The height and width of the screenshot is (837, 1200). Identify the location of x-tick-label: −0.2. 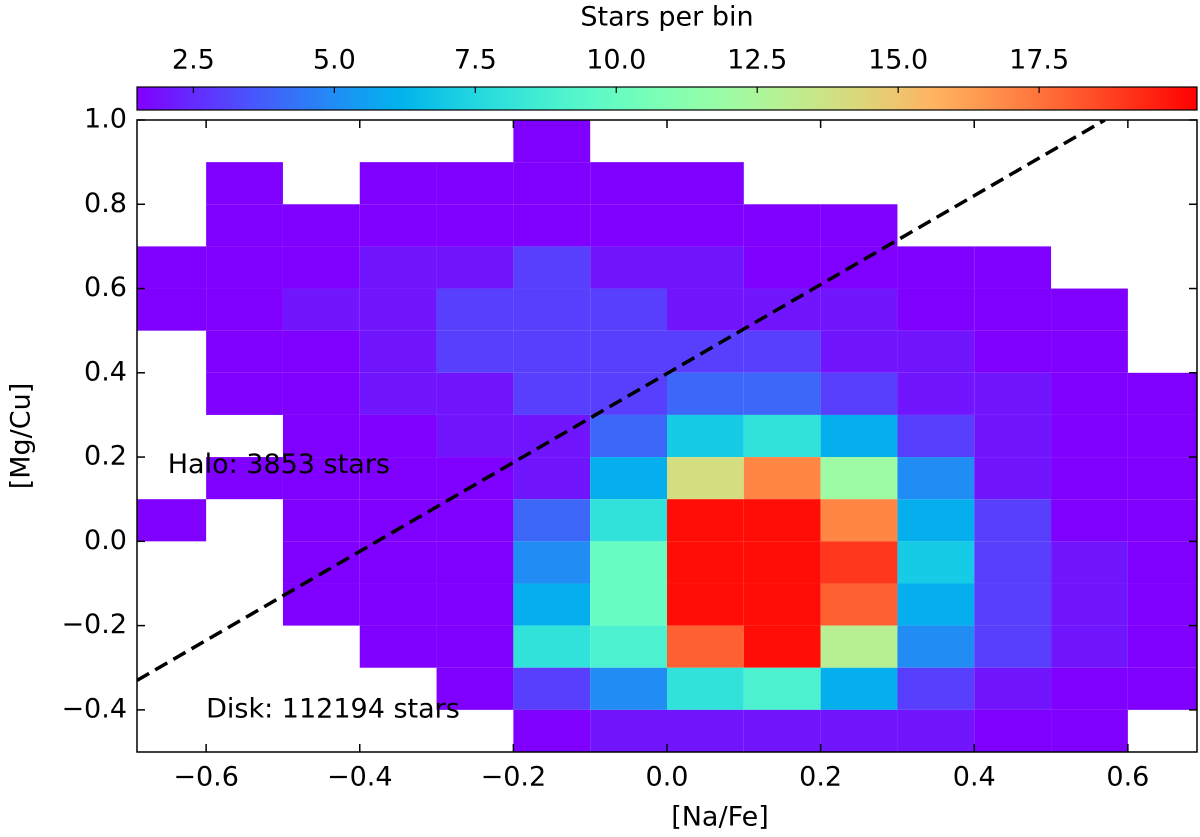
(514, 777).